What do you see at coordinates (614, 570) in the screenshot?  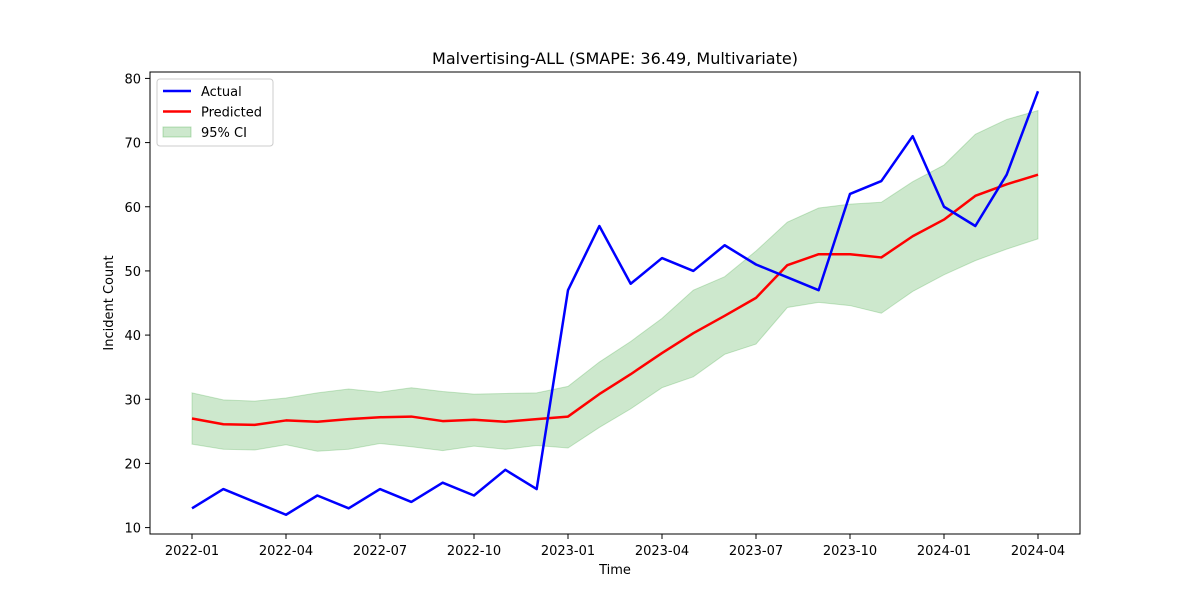 I see `x-axis-title: Time` at bounding box center [614, 570].